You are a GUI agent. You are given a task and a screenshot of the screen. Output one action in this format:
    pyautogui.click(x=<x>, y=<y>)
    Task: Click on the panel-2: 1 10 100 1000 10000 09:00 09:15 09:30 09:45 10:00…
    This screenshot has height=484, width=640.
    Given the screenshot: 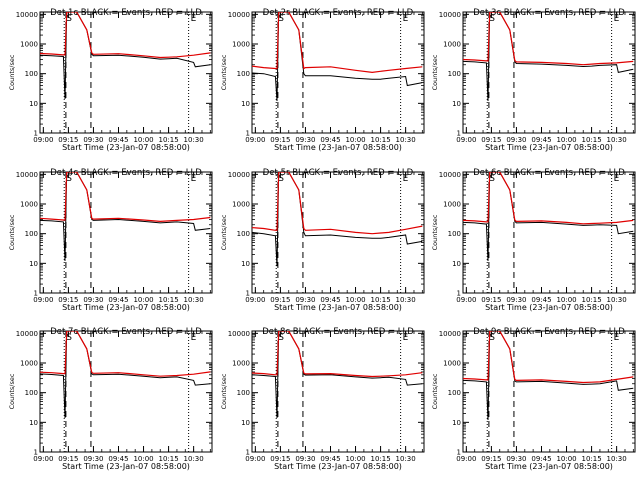 What is the action you would take?
    pyautogui.click(x=322, y=80)
    